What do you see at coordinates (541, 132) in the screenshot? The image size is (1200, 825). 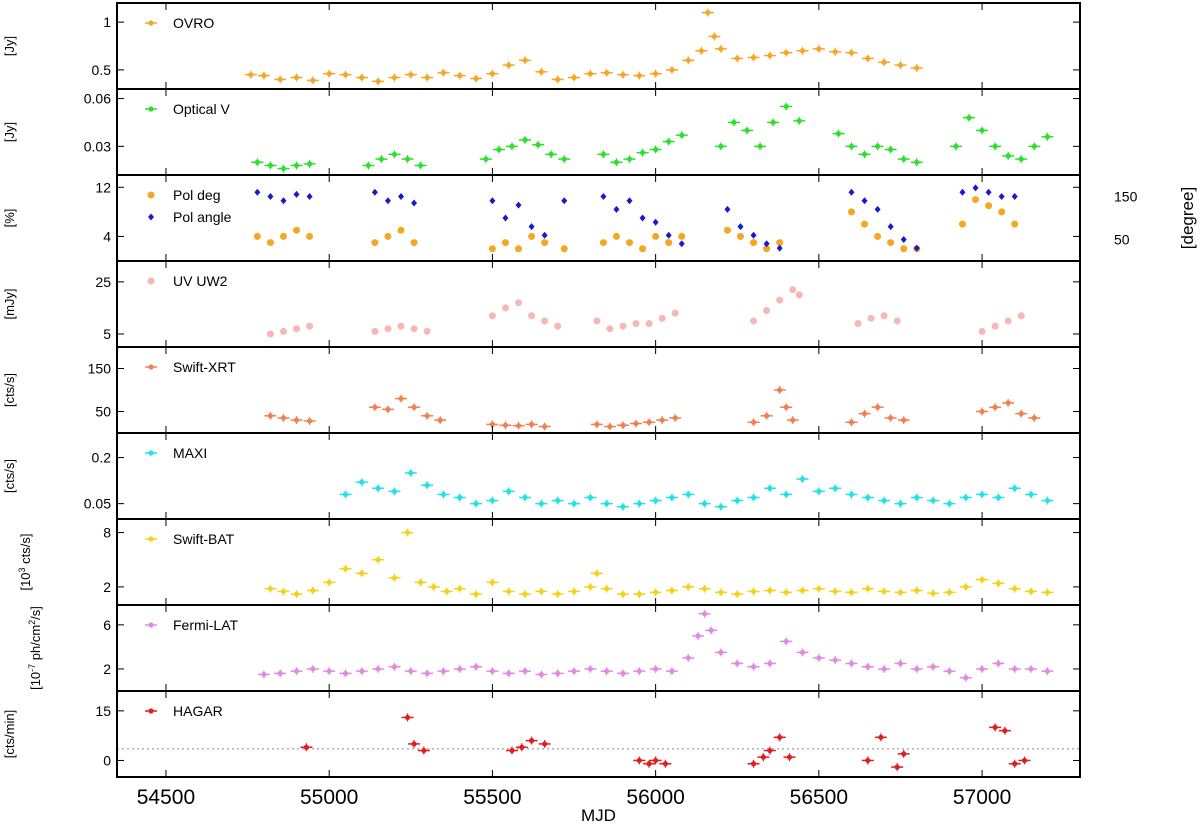 I see `panel-optical: 0.03 0.06 [Jy] Optical V` at bounding box center [541, 132].